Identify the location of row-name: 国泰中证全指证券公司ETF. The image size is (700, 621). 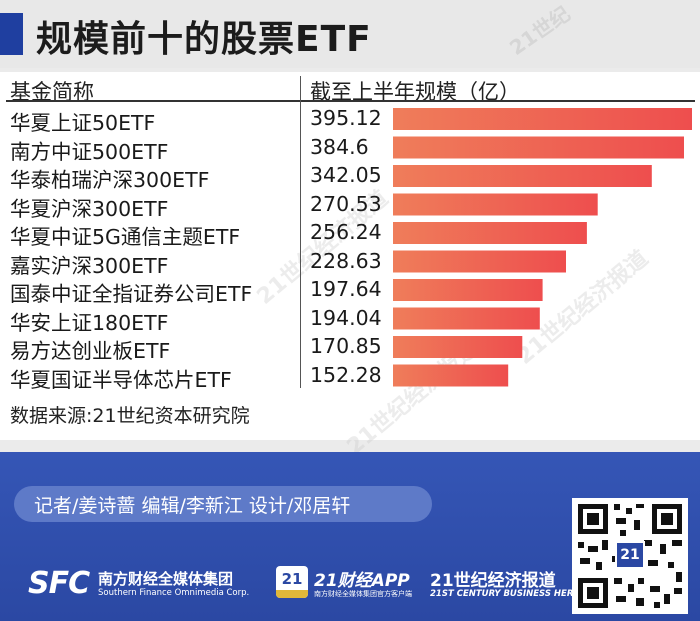
(131, 294).